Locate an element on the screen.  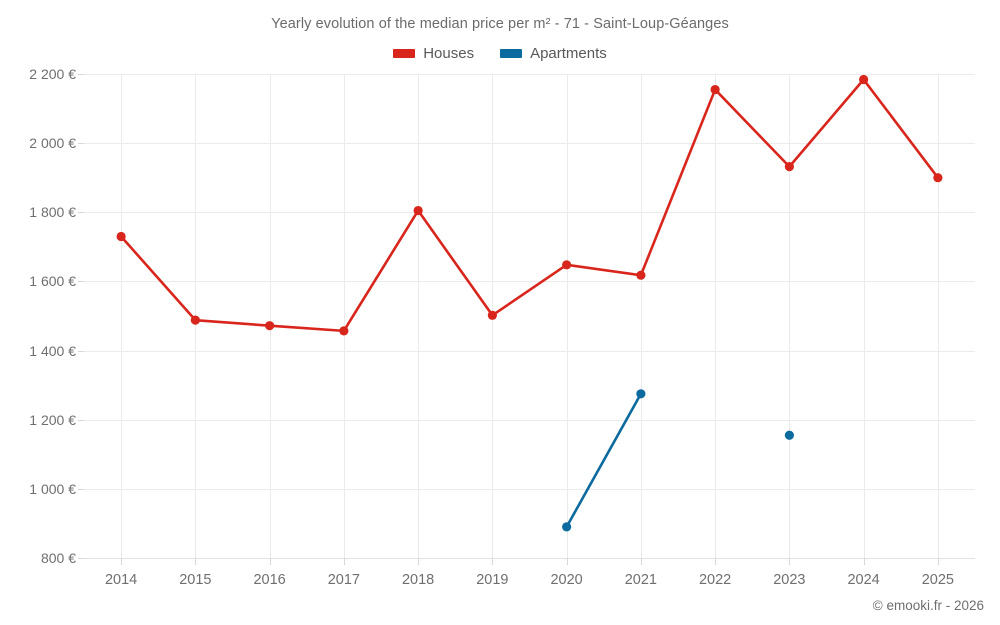
chart-legend: Houses Apartments is located at coordinates (500, 53).